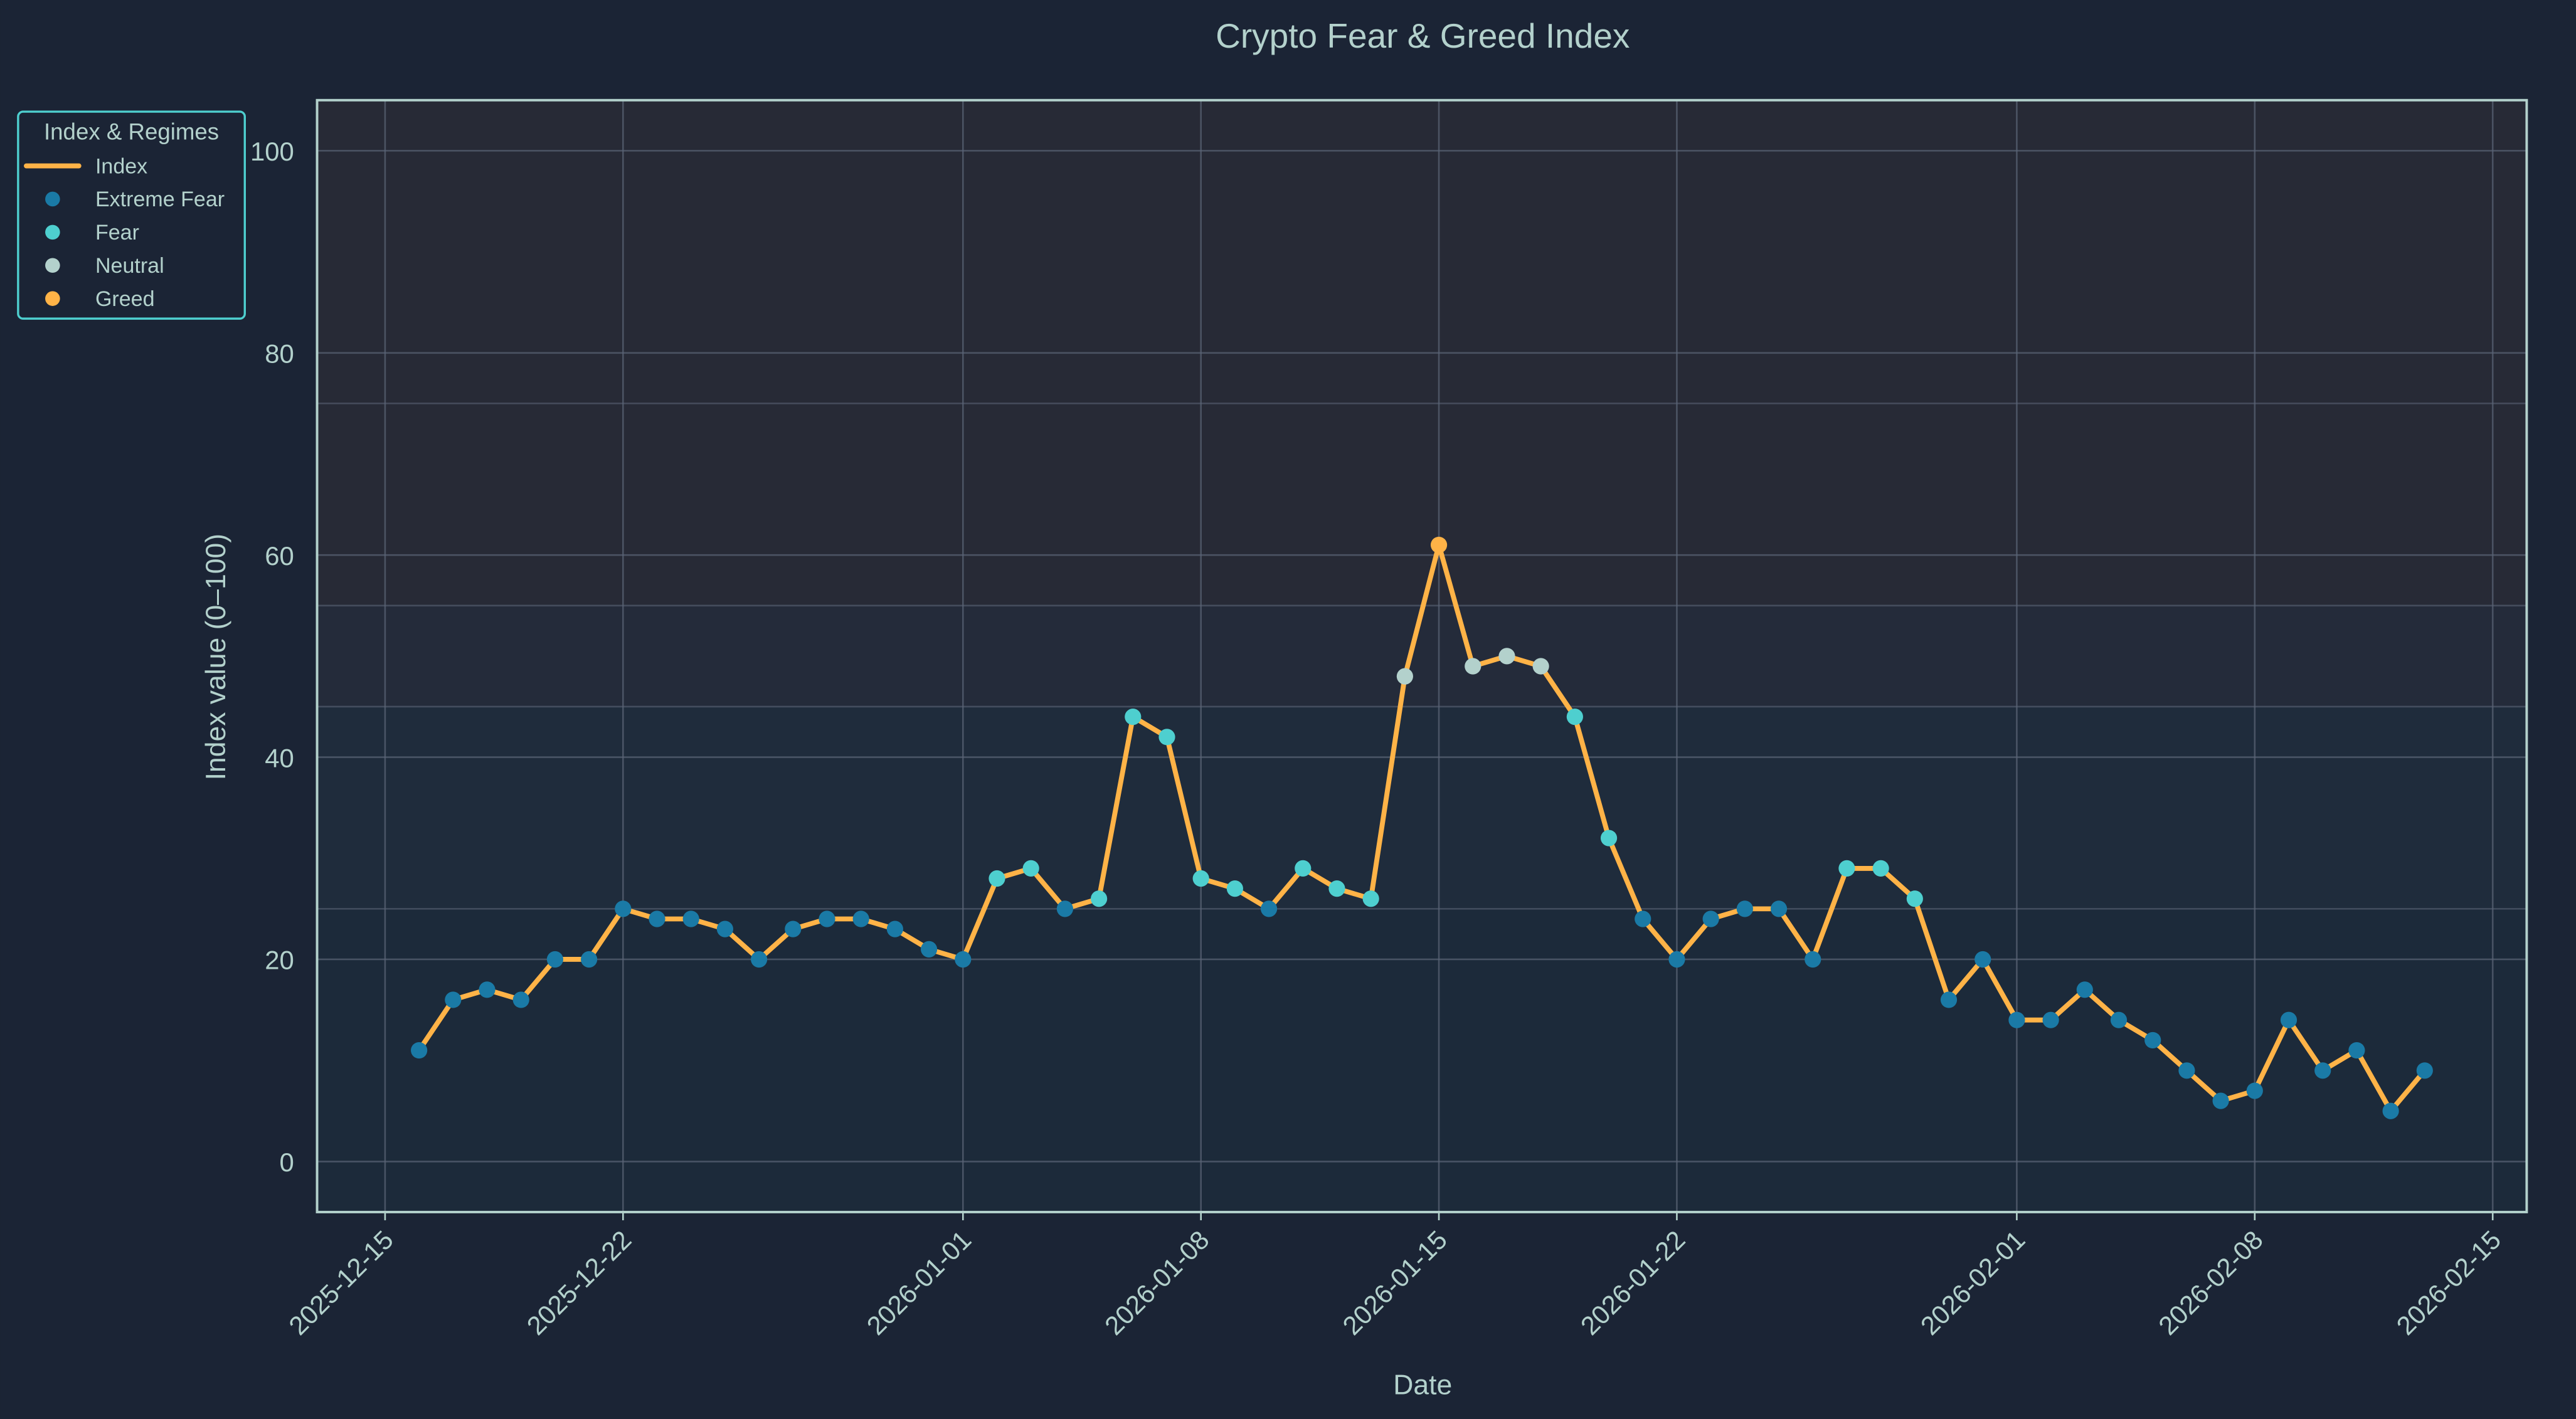  I want to click on y-tick-label: 40, so click(279, 758).